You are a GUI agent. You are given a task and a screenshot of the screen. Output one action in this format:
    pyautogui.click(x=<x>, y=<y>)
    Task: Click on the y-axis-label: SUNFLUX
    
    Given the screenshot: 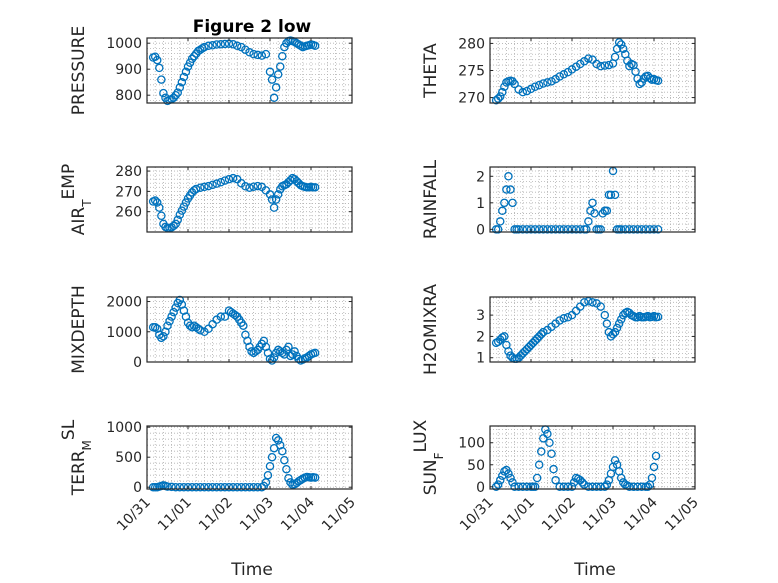 What is the action you would take?
    pyautogui.click(x=428, y=457)
    